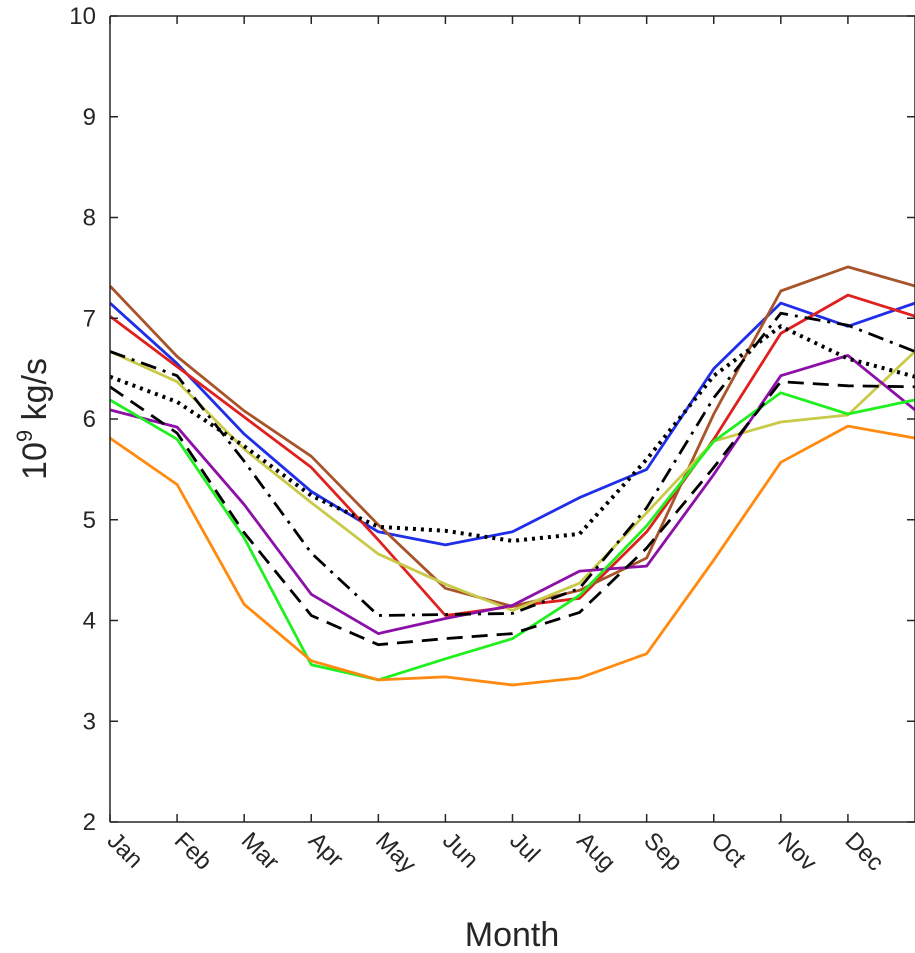 The width and height of the screenshot is (915, 953). What do you see at coordinates (729, 850) in the screenshot?
I see `x-tick-label: Oct` at bounding box center [729, 850].